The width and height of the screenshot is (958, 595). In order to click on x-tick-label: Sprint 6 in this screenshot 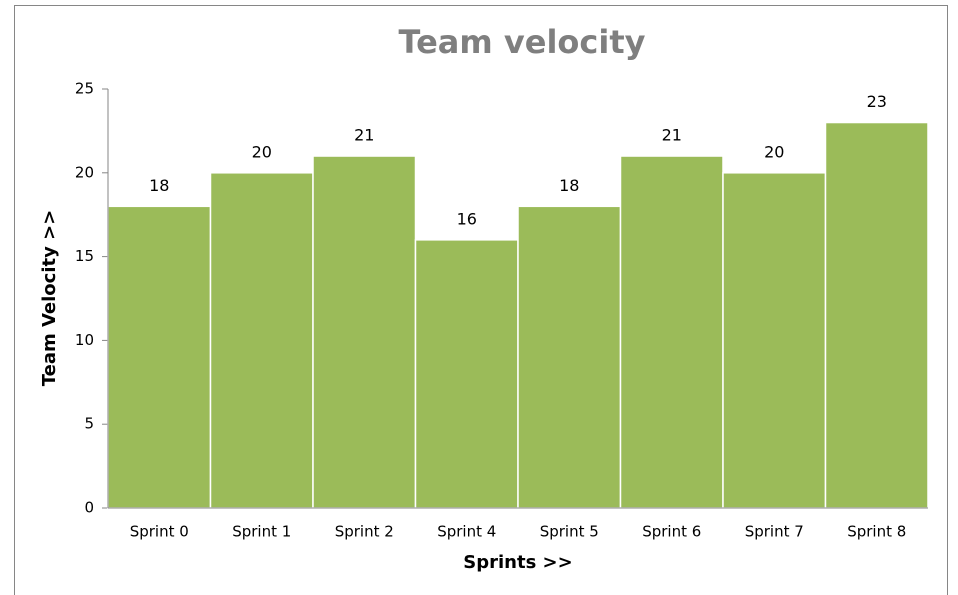, I will do `click(671, 532)`.